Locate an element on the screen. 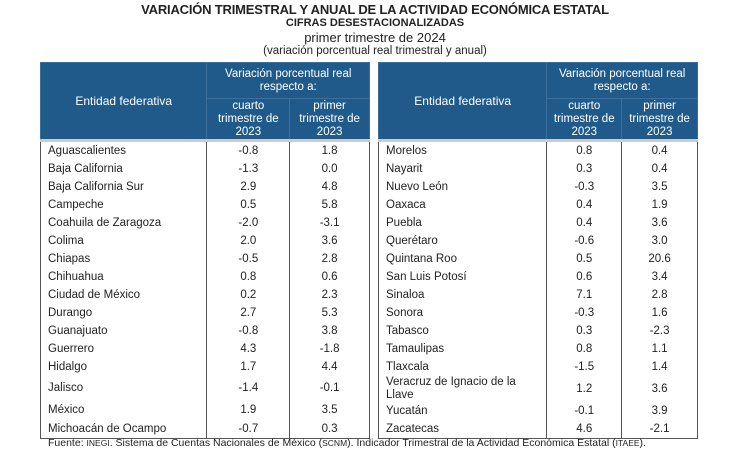 Image resolution: width=750 pixels, height=450 pixels. annual-change: 0.3 is located at coordinates (329, 429).